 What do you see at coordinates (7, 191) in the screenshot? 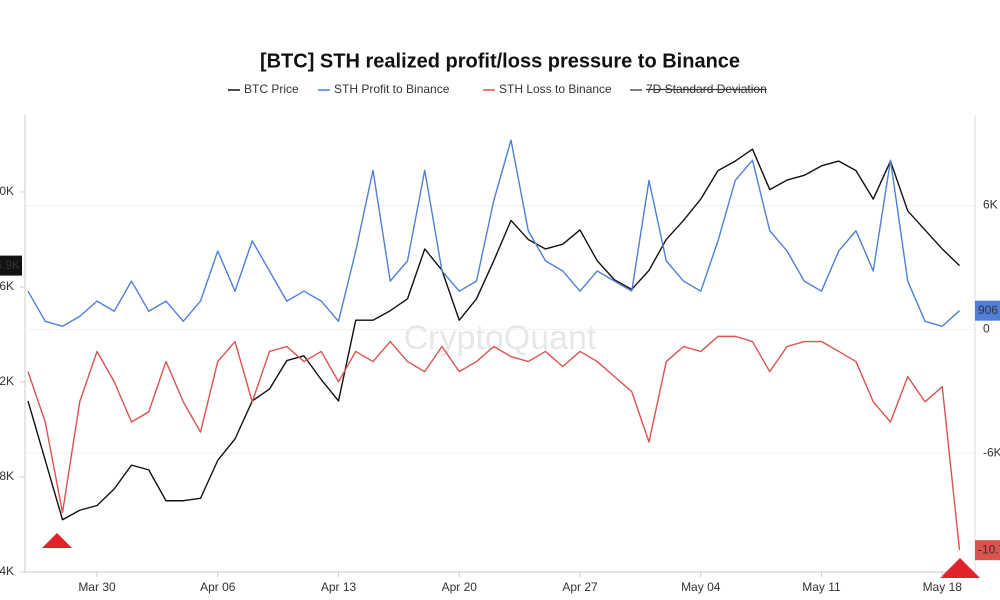
I see `y-tick-label: 100K` at bounding box center [7, 191].